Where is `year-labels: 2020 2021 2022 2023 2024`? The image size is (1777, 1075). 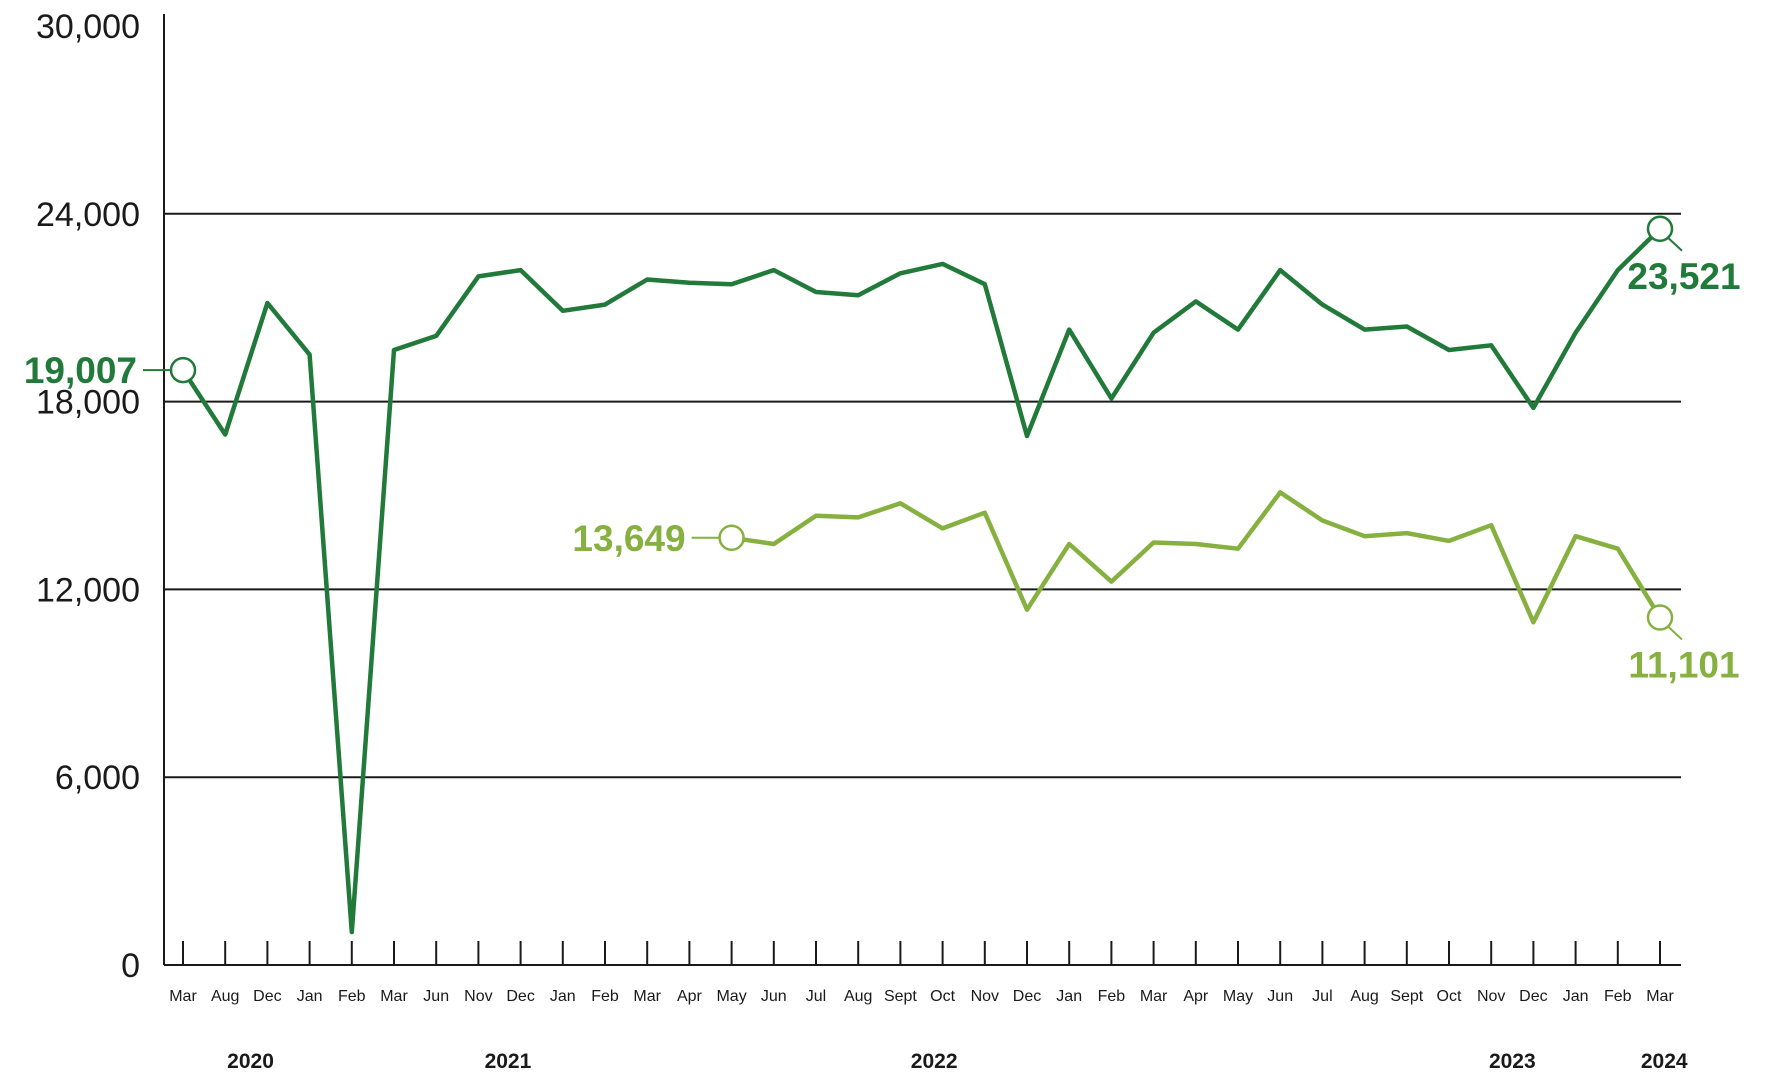 year-labels: 2020 2021 2022 2023 2024 is located at coordinates (957, 1061).